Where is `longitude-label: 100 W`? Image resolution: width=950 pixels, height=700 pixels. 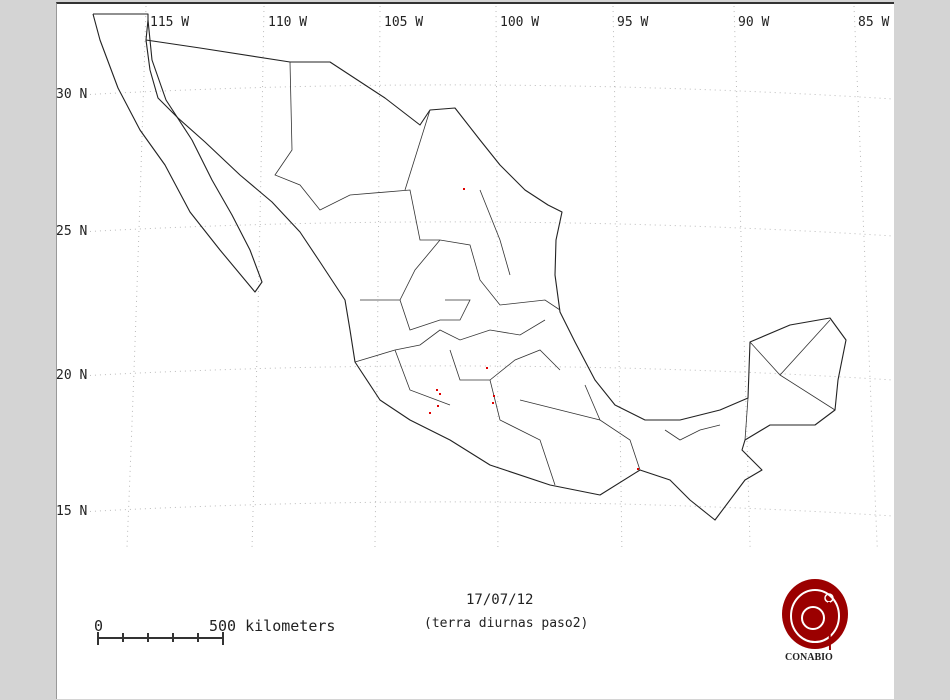
longitude-label: 100 W is located at coordinates (520, 22).